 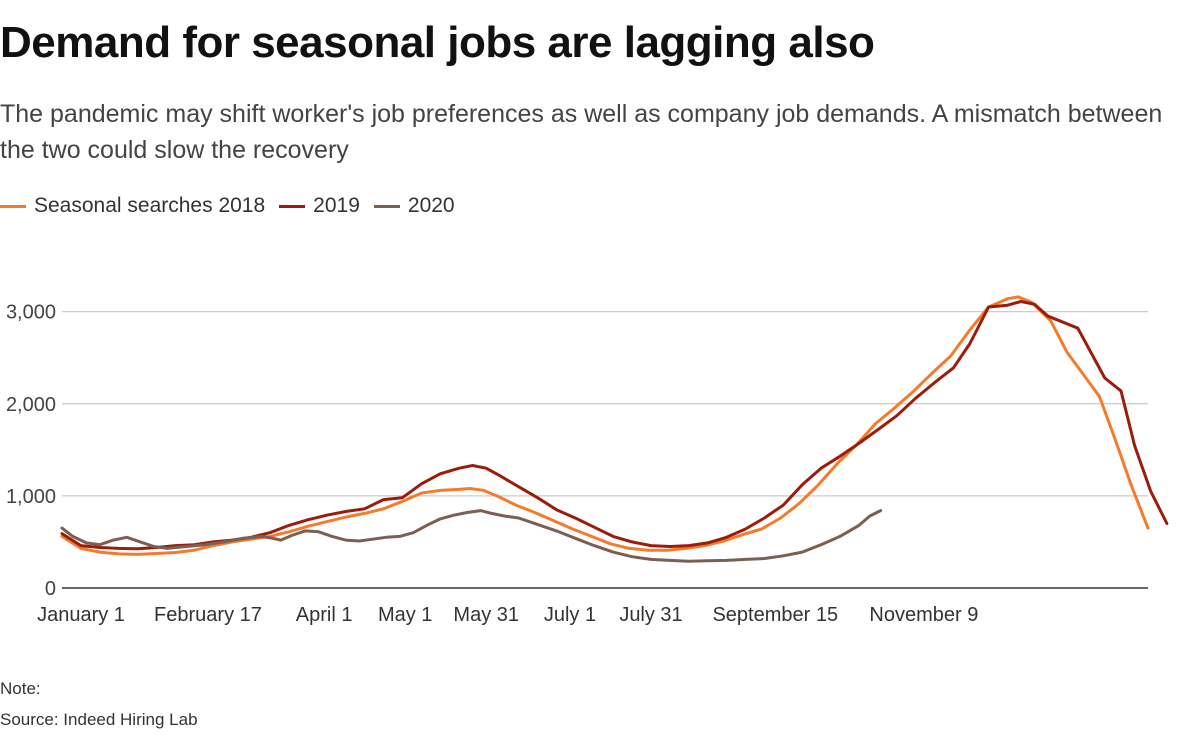 What do you see at coordinates (81, 615) in the screenshot?
I see `x-tick-label-0: January 1` at bounding box center [81, 615].